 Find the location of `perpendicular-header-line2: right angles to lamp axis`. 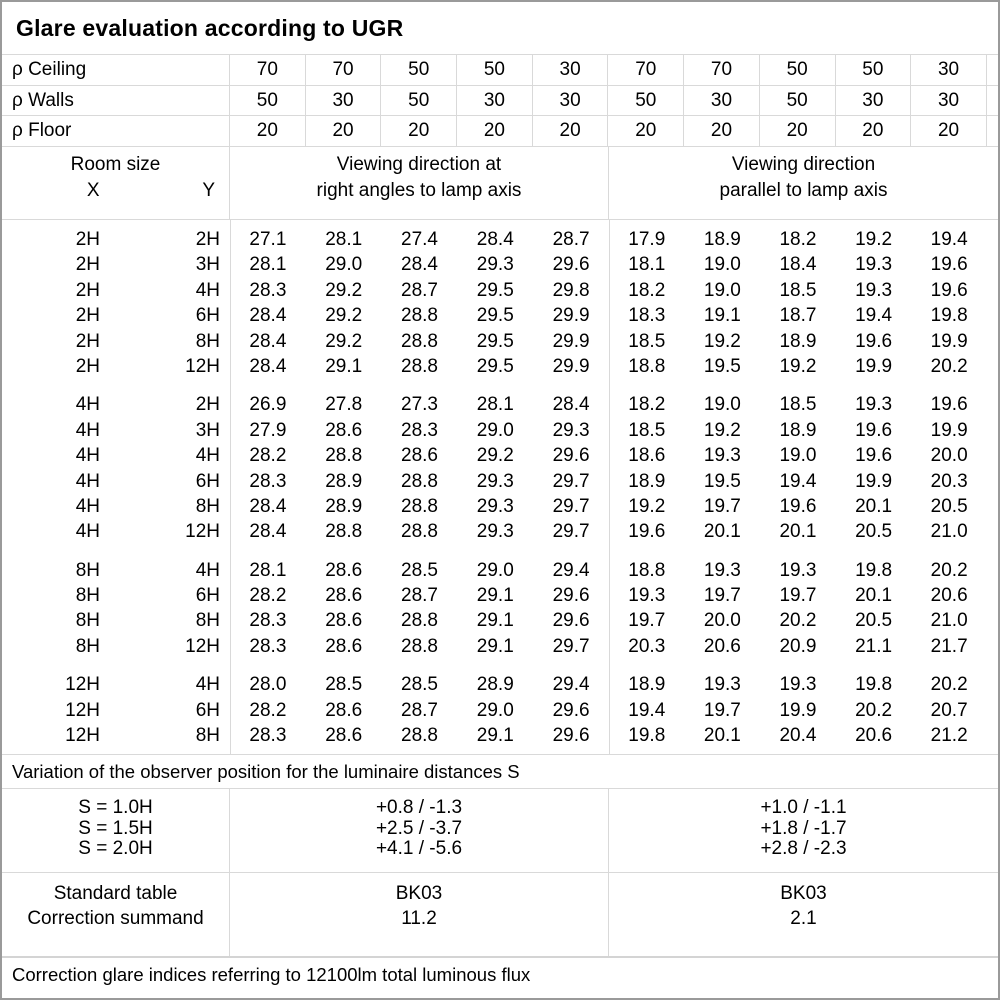

perpendicular-header-line2: right angles to lamp axis is located at coordinates (419, 190).